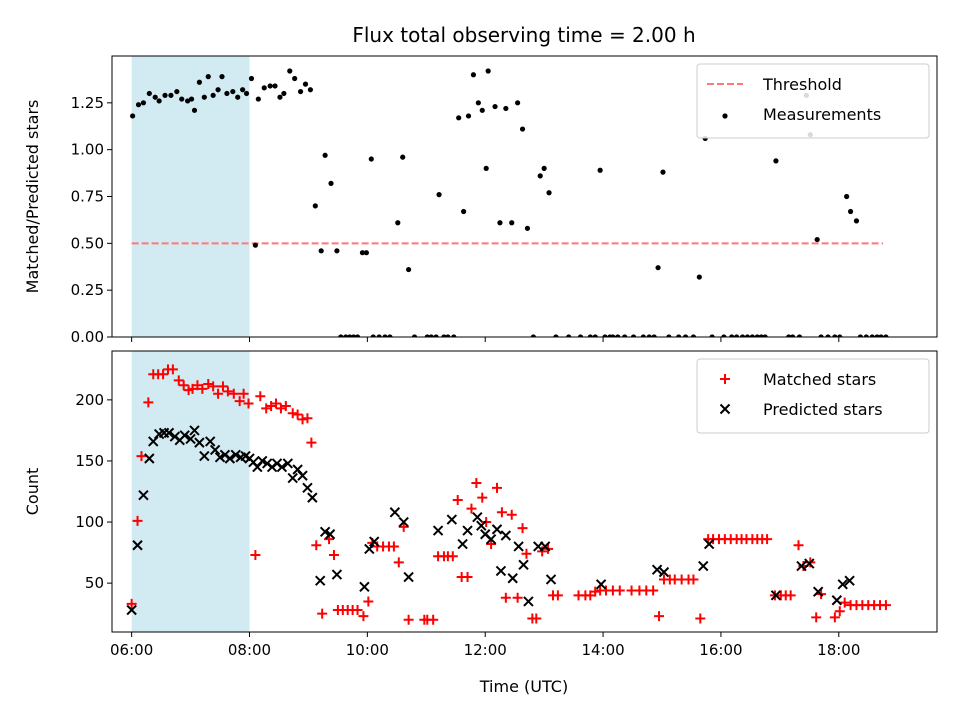 The image size is (960, 724). What do you see at coordinates (131, 650) in the screenshot?
I see `x-tick-label: 06:00` at bounding box center [131, 650].